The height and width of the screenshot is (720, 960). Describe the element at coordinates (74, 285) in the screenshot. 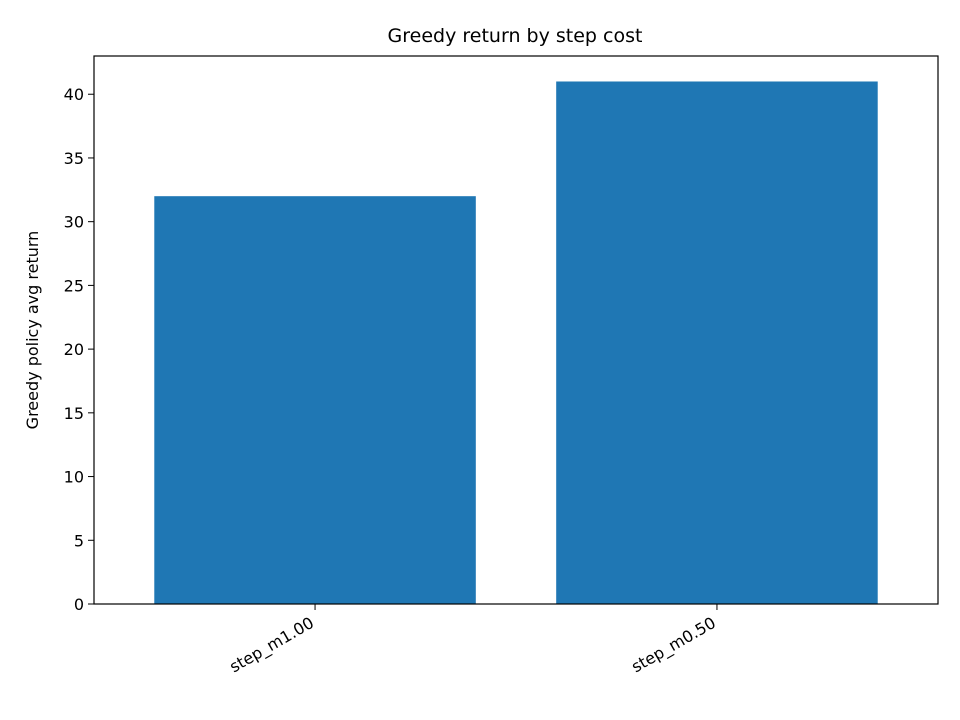

I see `y-tick-label: 25` at that location.